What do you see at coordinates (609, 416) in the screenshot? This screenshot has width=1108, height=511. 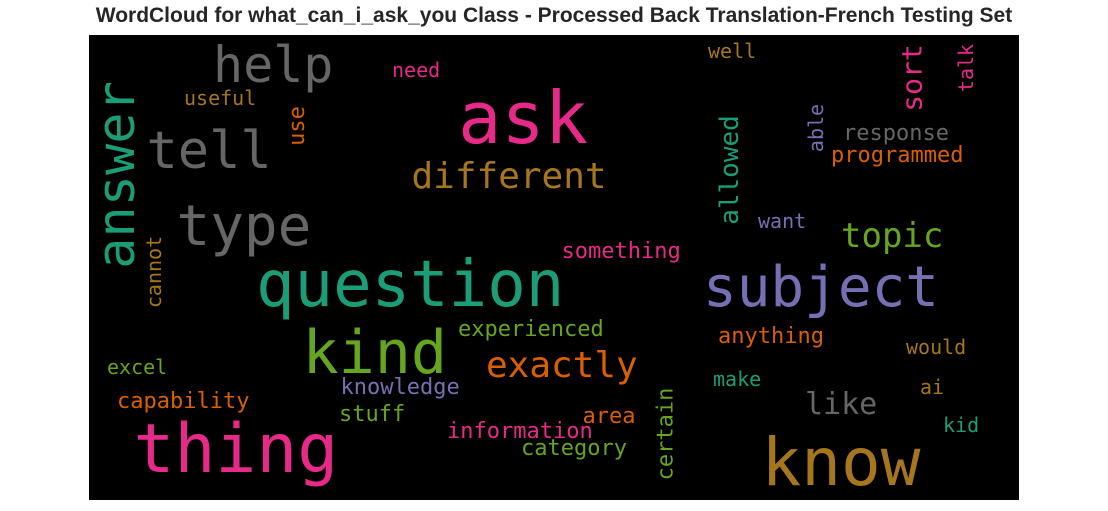 I see `word-area: area` at bounding box center [609, 416].